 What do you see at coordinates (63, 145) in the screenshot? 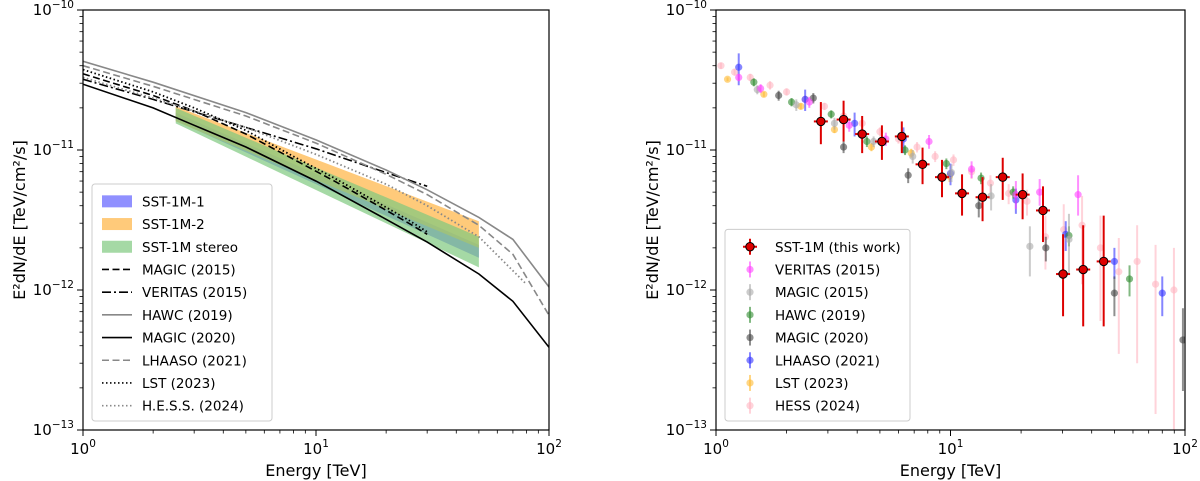
I see `y-tick-exponent: −11` at bounding box center [63, 145].